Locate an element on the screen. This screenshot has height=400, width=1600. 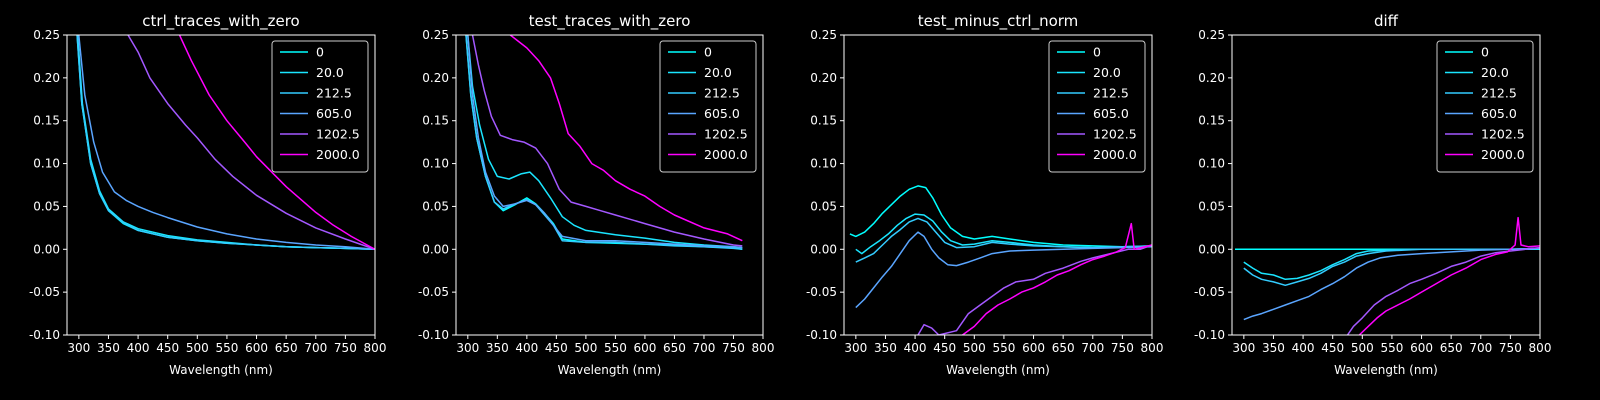
x-tick-label: 300 is located at coordinates (467, 348).